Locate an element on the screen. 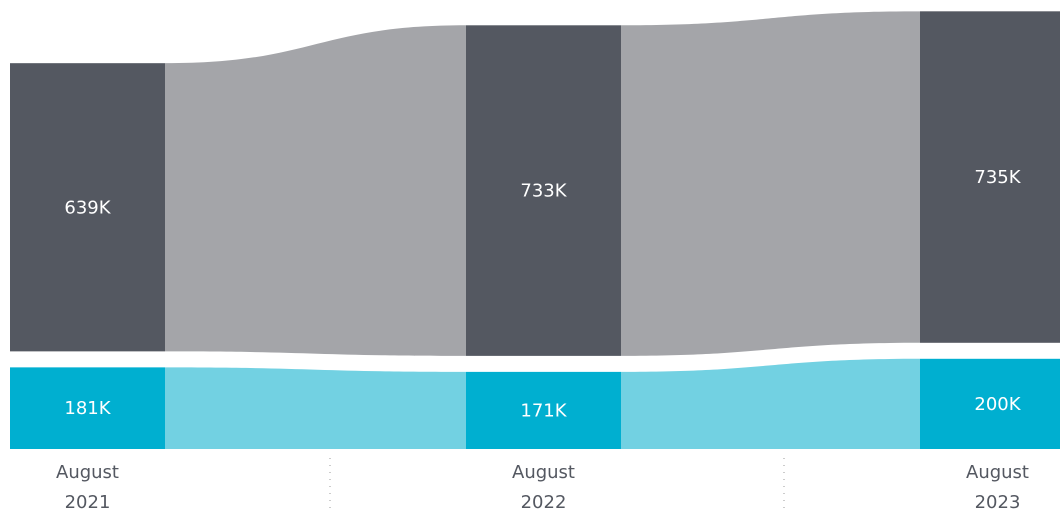 The width and height of the screenshot is (1060, 516). value-label: 181K is located at coordinates (87, 408).